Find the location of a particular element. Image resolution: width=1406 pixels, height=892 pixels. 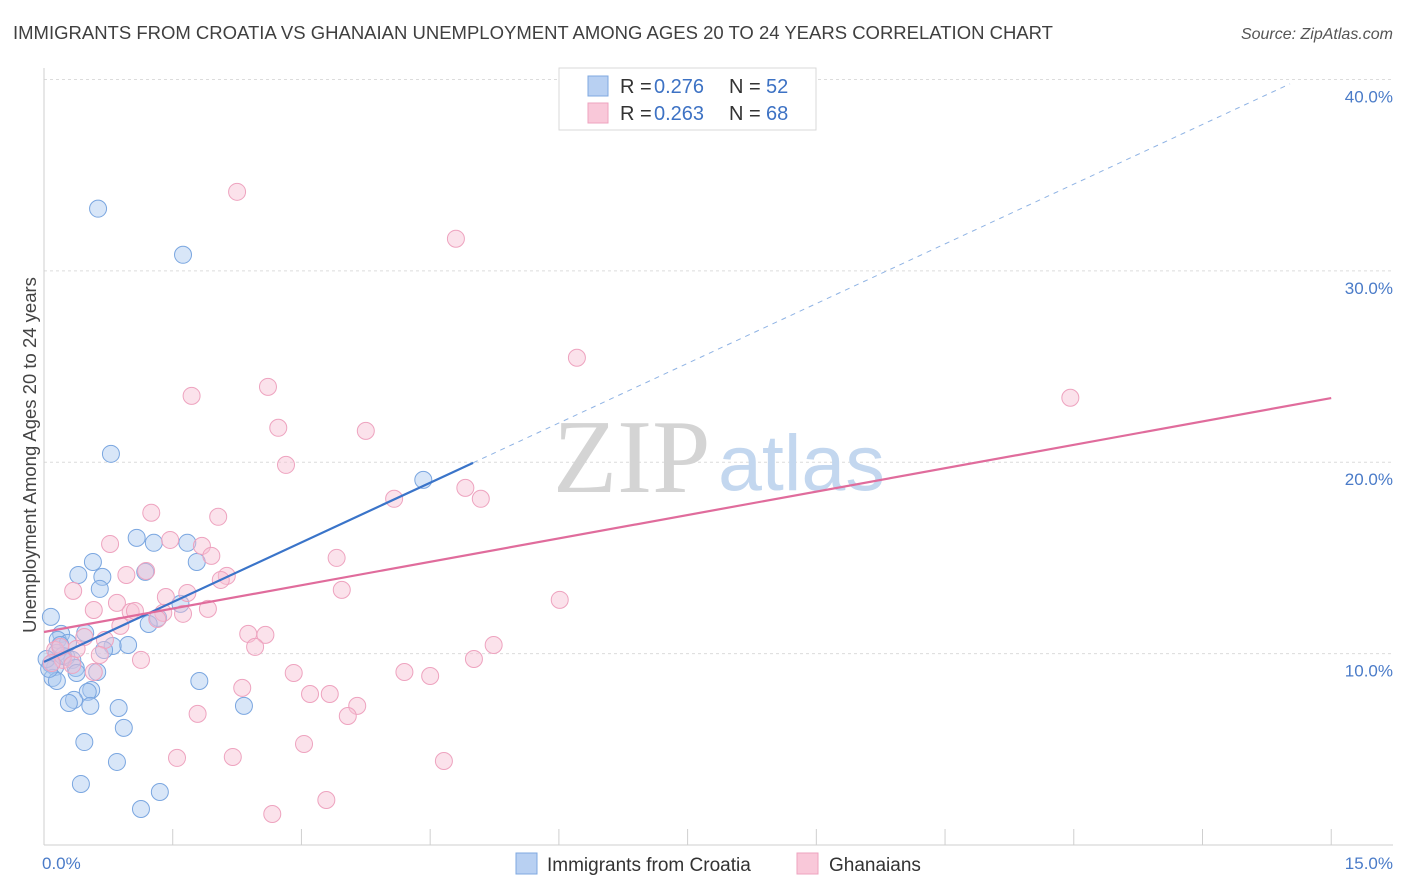

watermark-zip: ZIP is located at coordinates (632, 456).